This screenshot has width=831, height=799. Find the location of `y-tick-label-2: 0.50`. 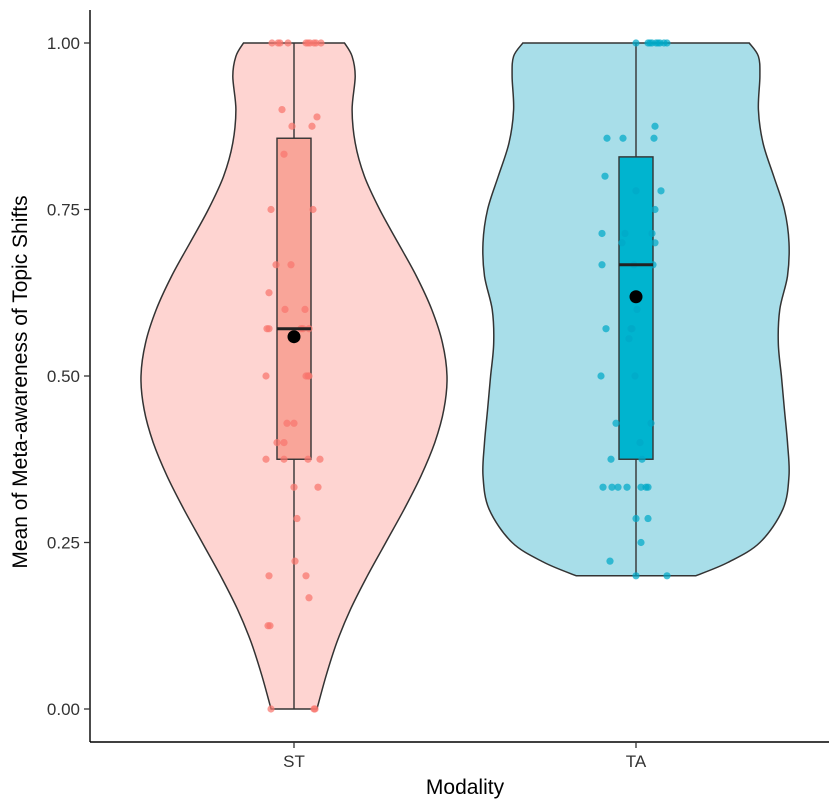

y-tick-label-2: 0.50 is located at coordinates (63, 376).